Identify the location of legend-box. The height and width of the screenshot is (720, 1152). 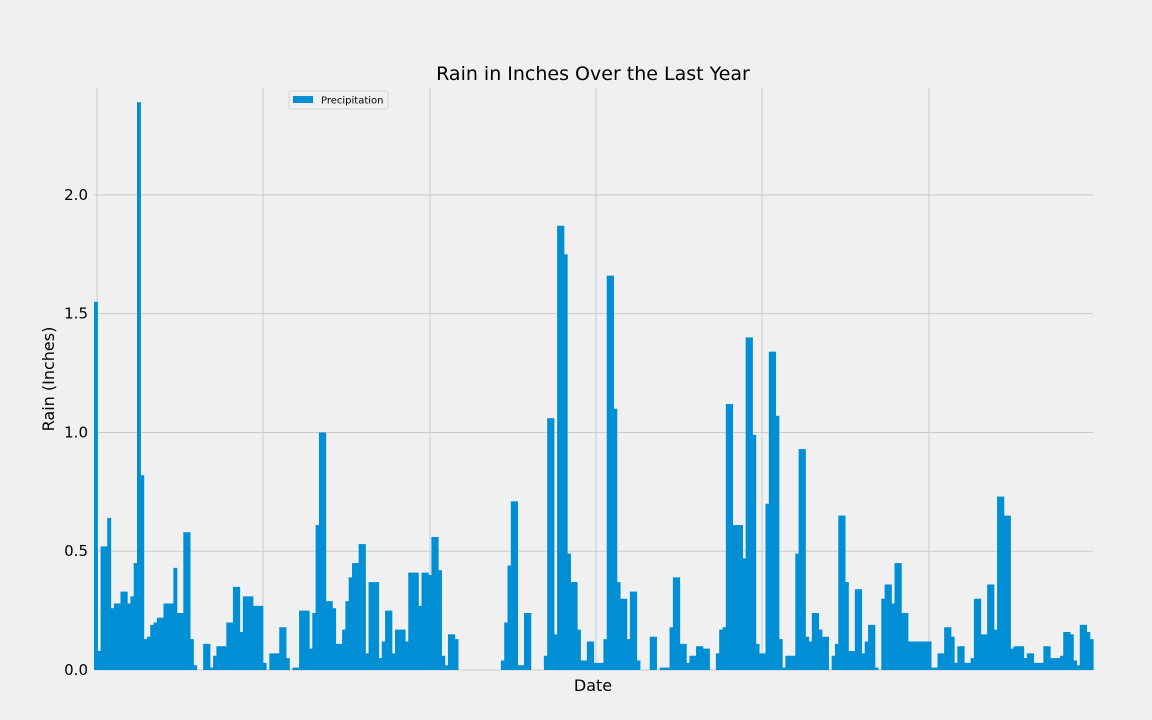
(338, 100).